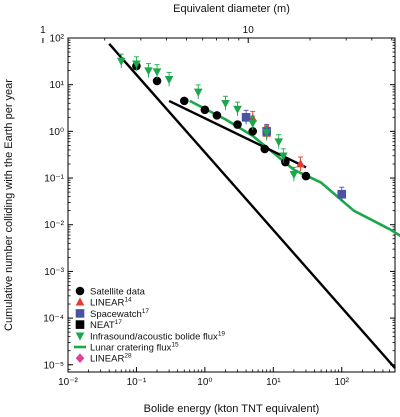  Describe the element at coordinates (232, 409) in the screenshot. I see `x-axis-title: Bolide energy (kton TNT equivalent)` at that location.